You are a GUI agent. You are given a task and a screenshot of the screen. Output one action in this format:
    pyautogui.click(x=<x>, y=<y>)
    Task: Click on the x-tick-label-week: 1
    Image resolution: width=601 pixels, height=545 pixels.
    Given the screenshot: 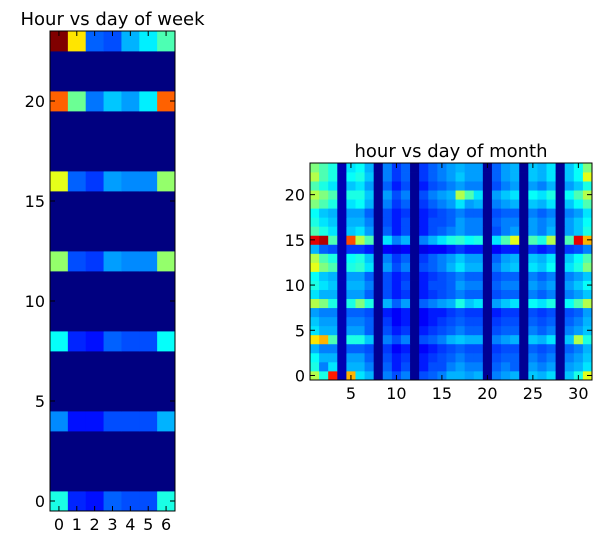 What is the action you would take?
    pyautogui.click(x=77, y=524)
    